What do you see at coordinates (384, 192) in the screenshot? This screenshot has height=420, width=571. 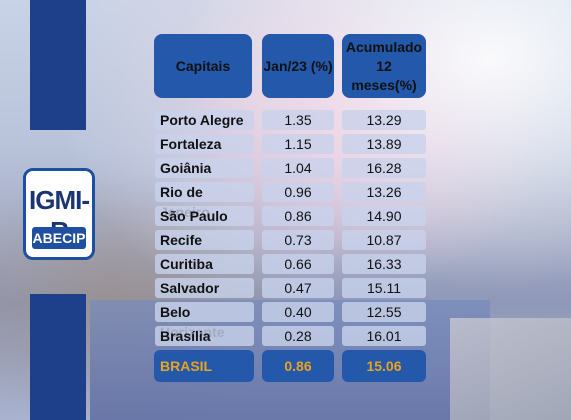 I see `row-accumulated: 13.26` at bounding box center [384, 192].